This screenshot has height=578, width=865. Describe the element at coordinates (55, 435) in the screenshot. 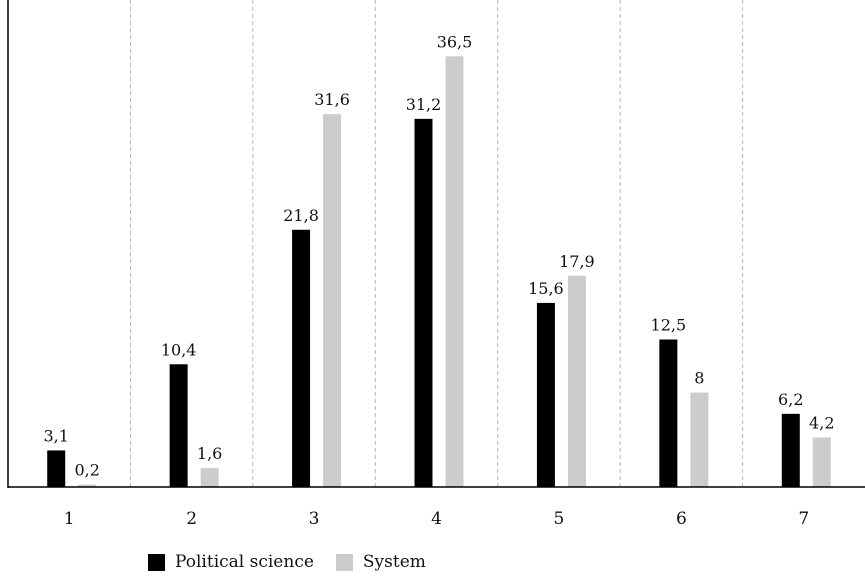

I see `data-label: 3,1` at that location.